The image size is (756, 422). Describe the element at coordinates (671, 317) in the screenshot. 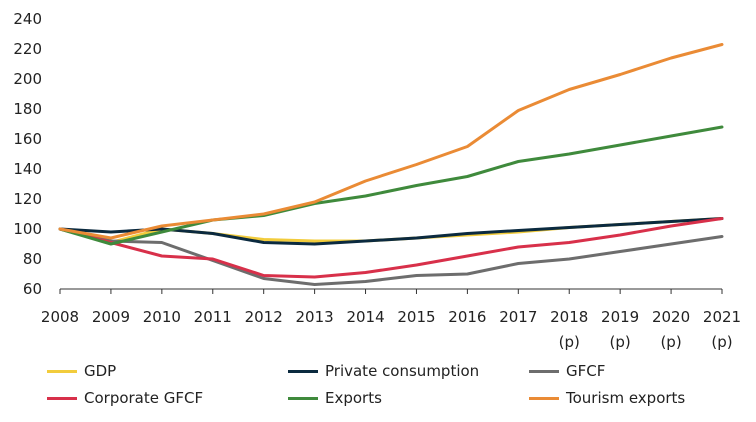

I see `x-tick-label: 2020` at that location.